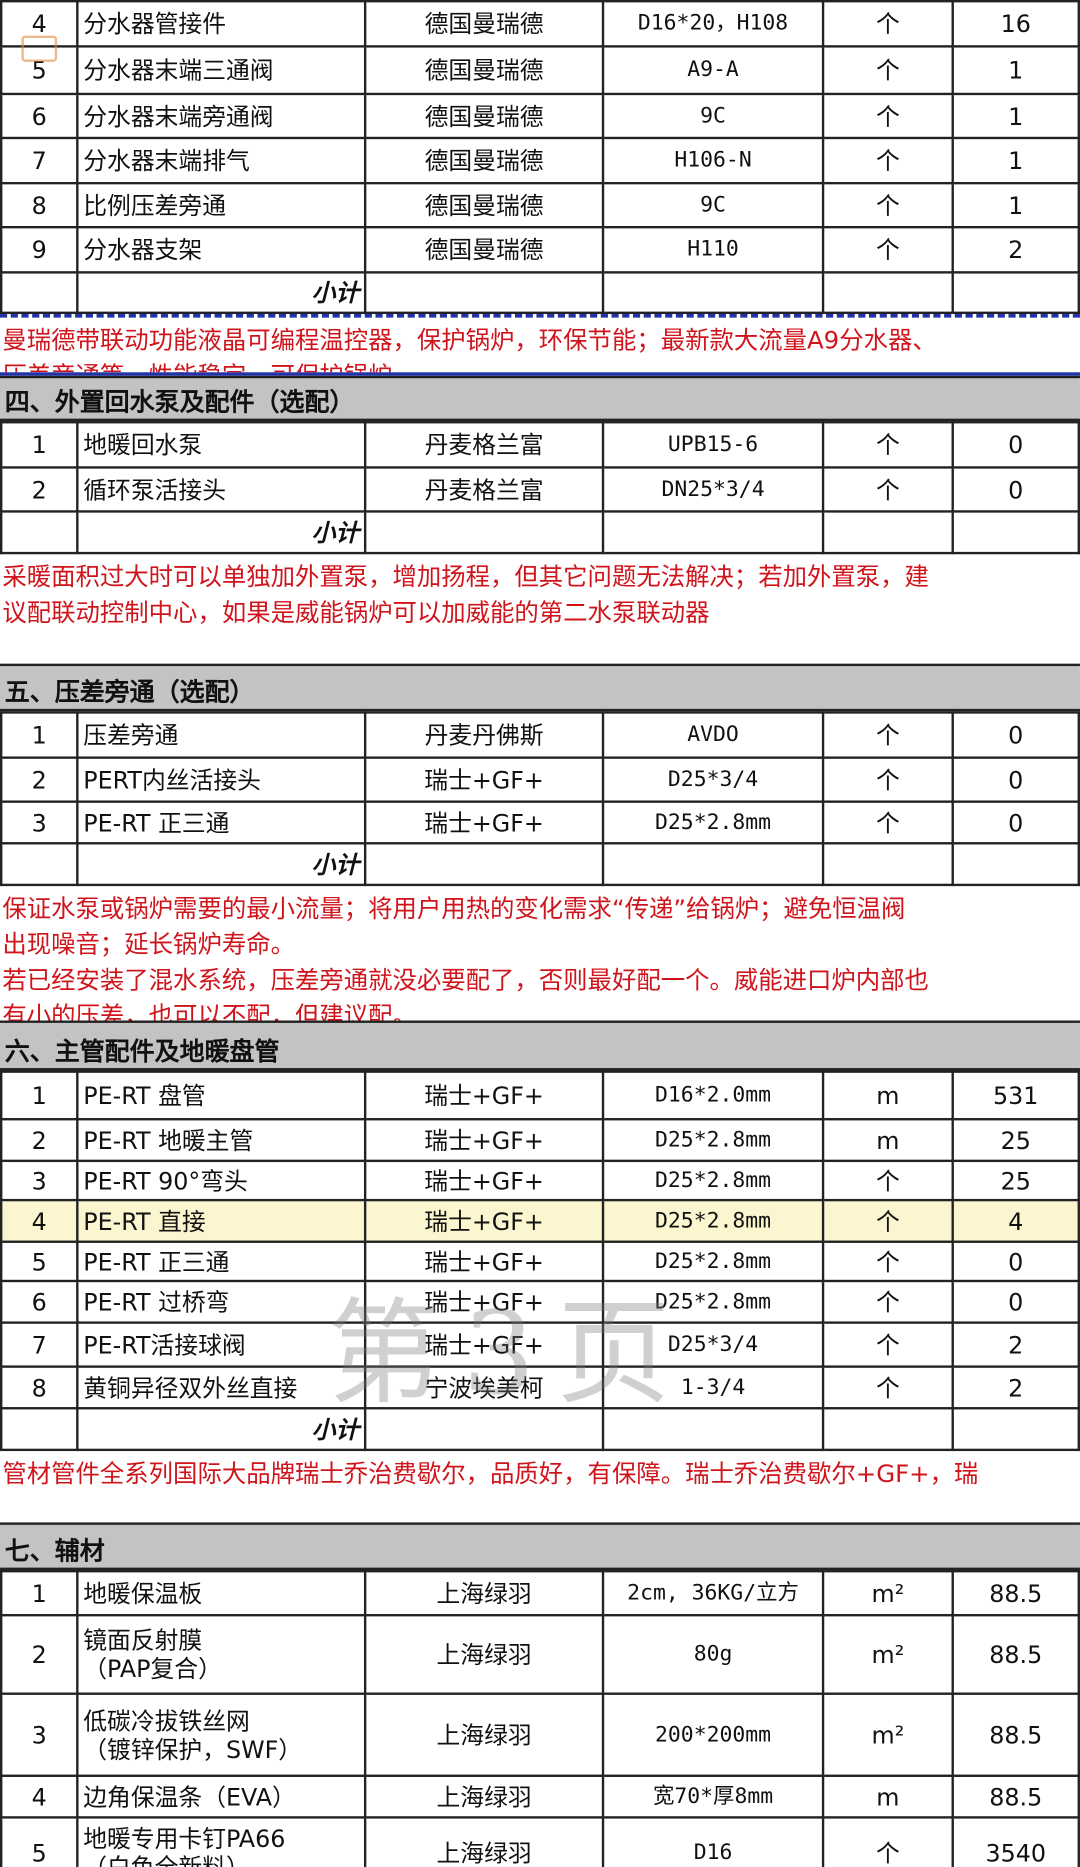  What do you see at coordinates (713, 489) in the screenshot?
I see `cell-spec: DN25*3/4` at bounding box center [713, 489].